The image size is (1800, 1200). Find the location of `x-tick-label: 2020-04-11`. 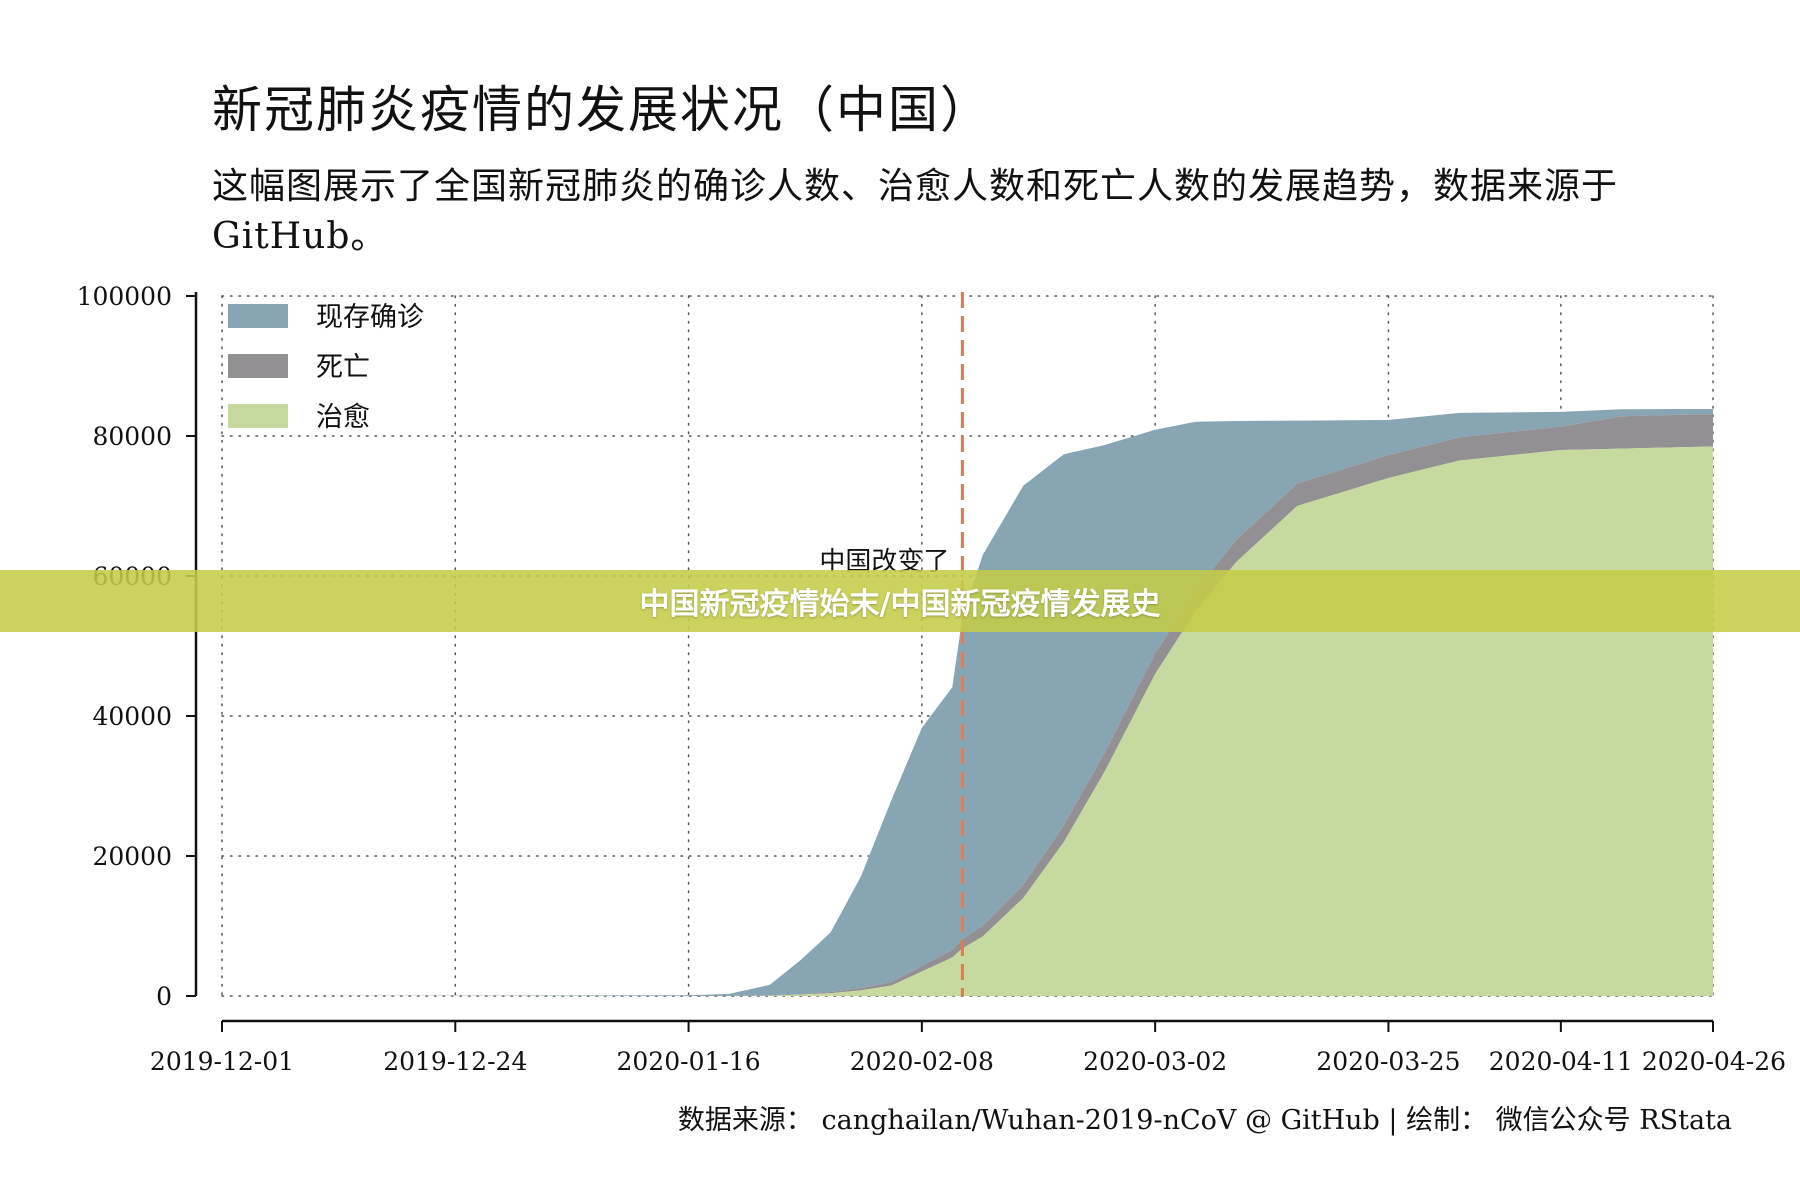

x-tick-label: 2020-04-11 is located at coordinates (1561, 1061).